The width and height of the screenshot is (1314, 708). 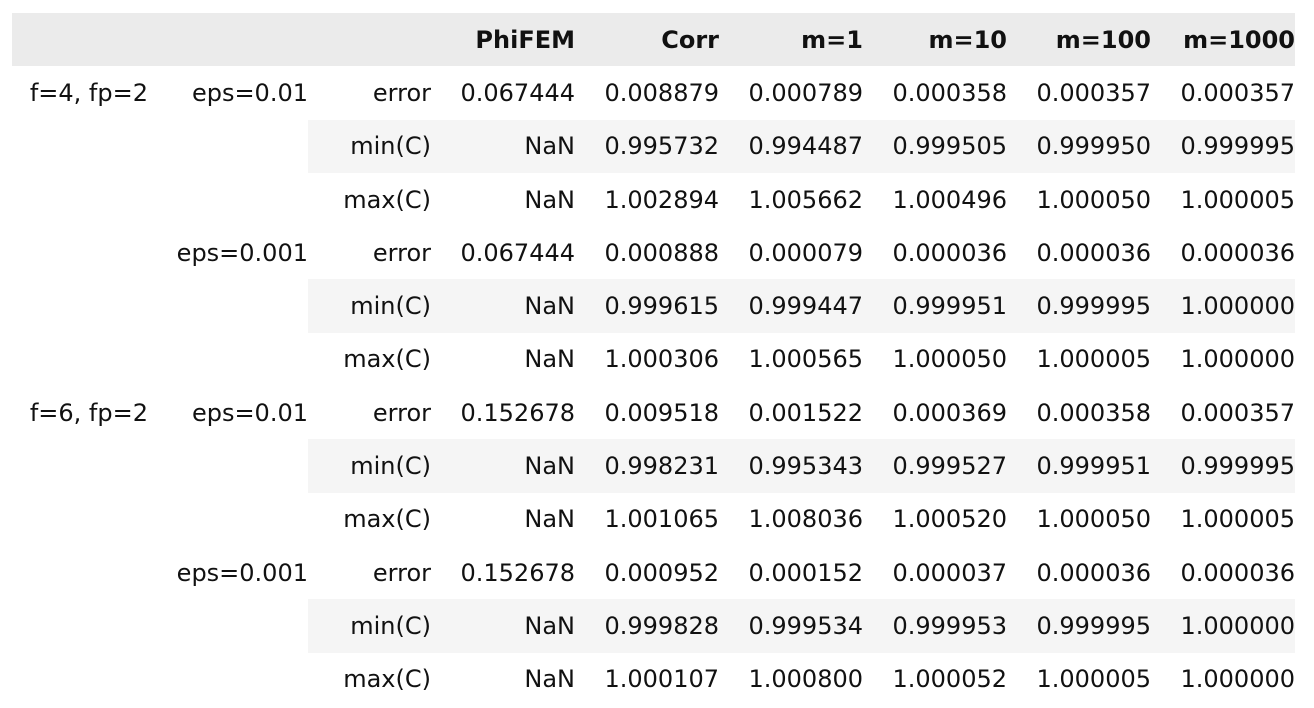 What do you see at coordinates (661, 92) in the screenshot?
I see `table-cell: 0.008879` at bounding box center [661, 92].